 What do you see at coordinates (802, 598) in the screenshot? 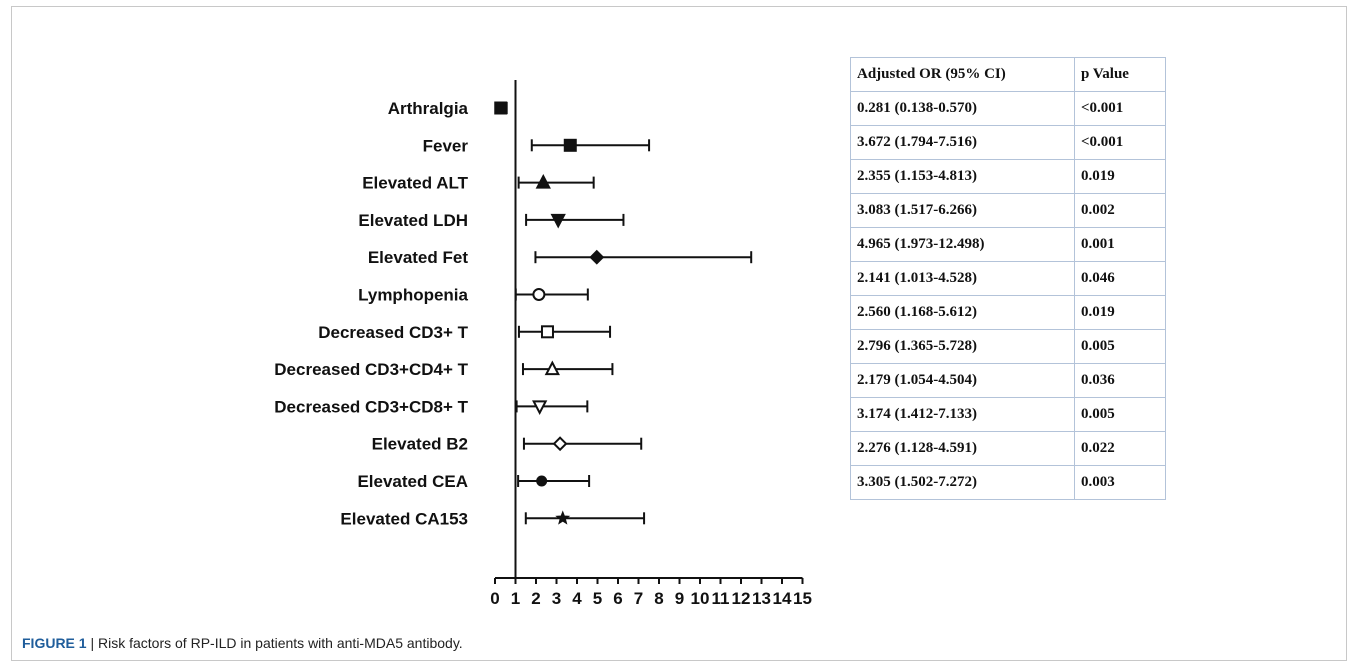
I see `x-tick-label: 15` at bounding box center [802, 598].